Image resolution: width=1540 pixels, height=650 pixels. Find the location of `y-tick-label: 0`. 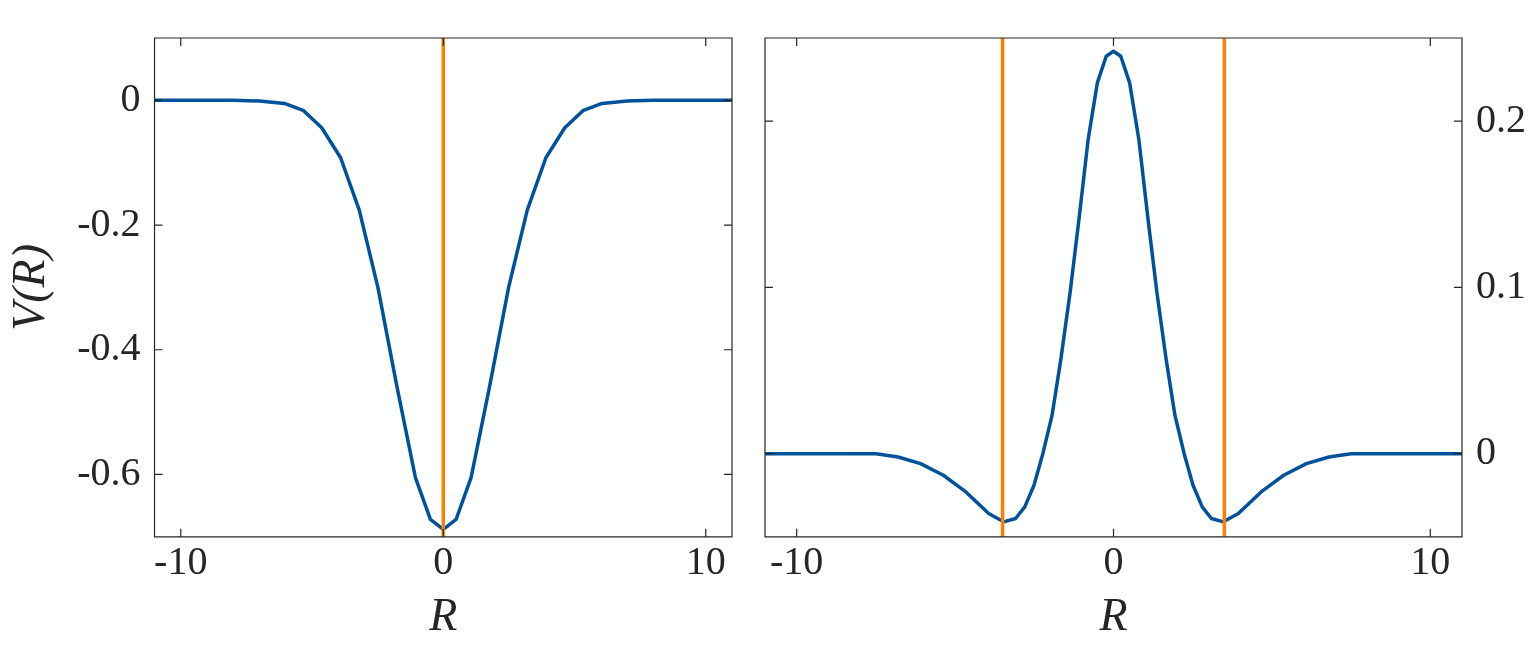

y-tick-label: 0 is located at coordinates (130, 97).